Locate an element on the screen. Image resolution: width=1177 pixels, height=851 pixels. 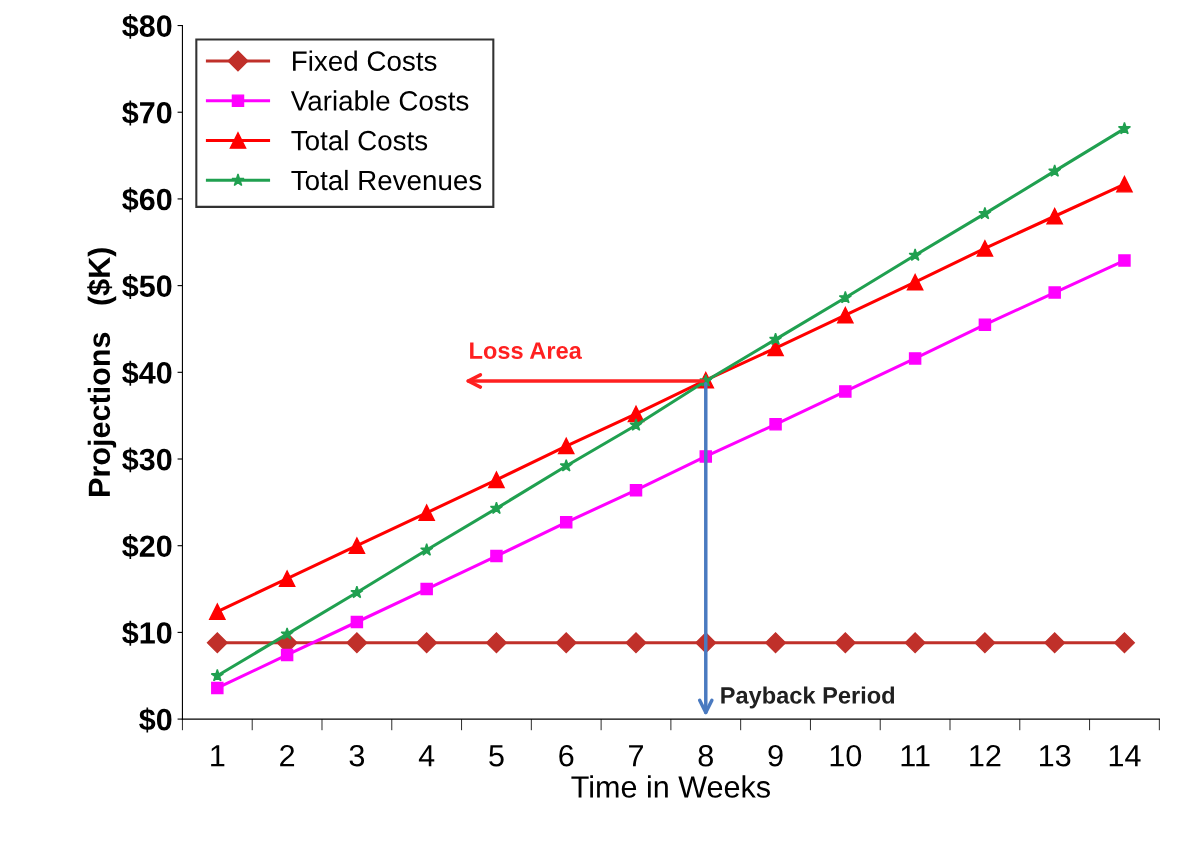
legend-label: Total Costs is located at coordinates (359, 140).